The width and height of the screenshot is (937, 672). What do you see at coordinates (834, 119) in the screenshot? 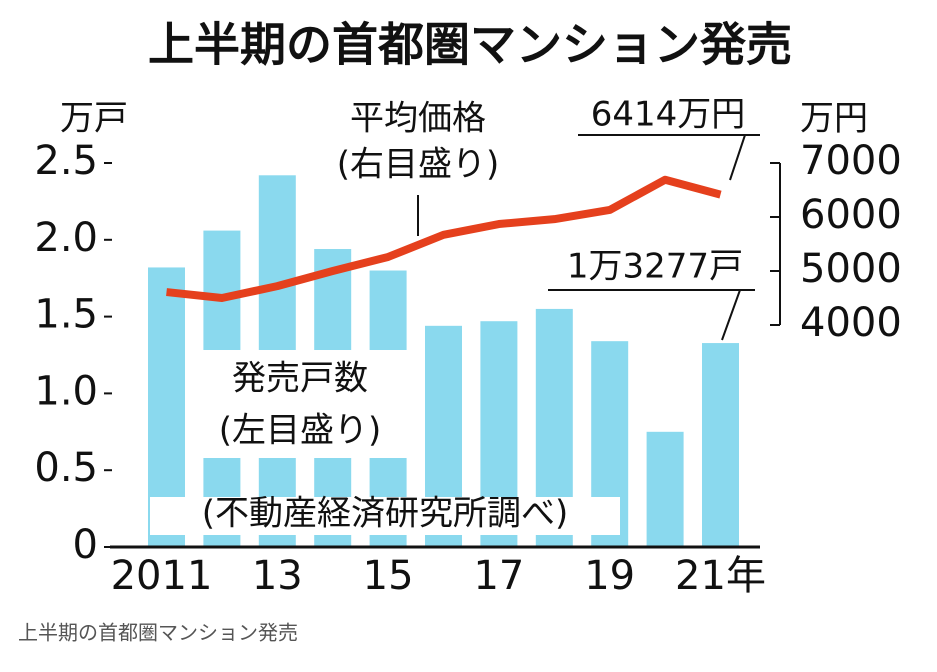
I see `y2-axis-label: 万円` at bounding box center [834, 119].